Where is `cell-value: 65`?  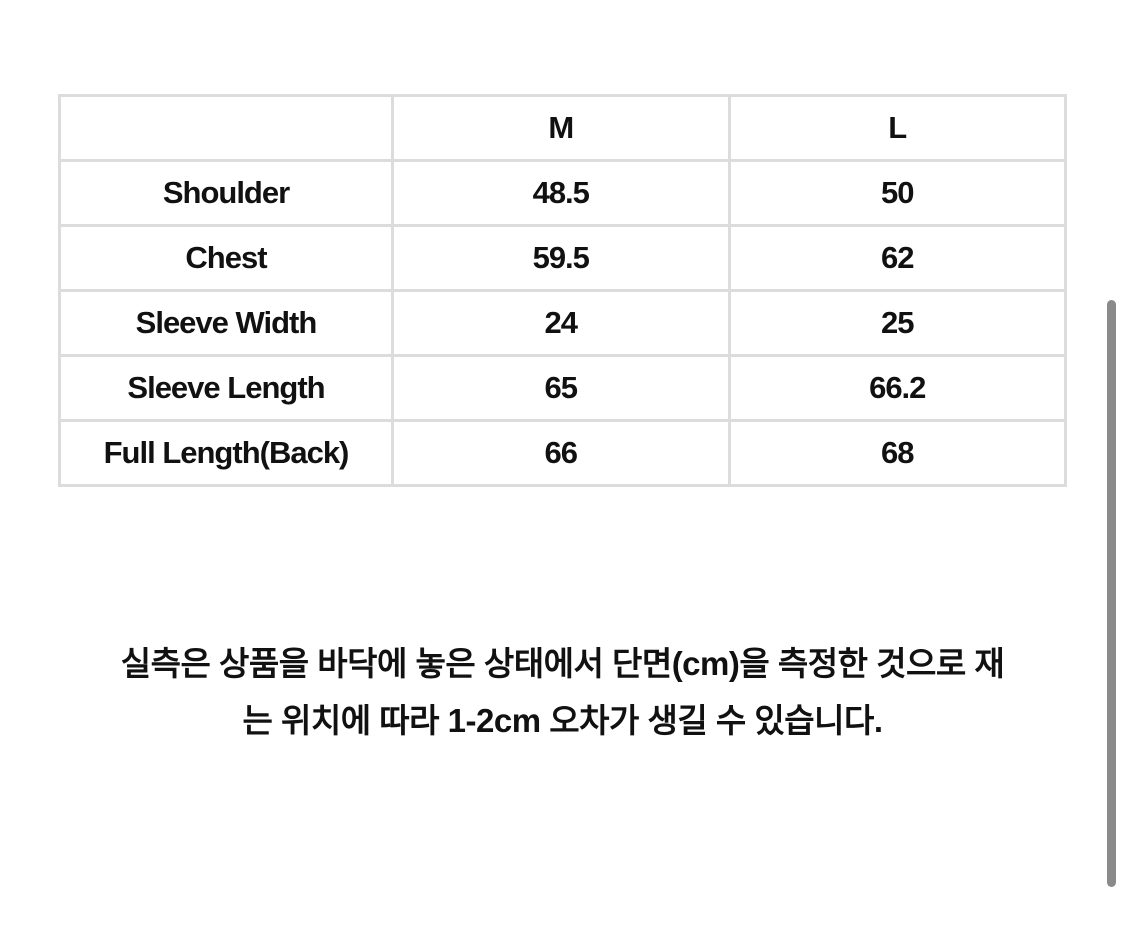 cell-value: 65 is located at coordinates (561, 388).